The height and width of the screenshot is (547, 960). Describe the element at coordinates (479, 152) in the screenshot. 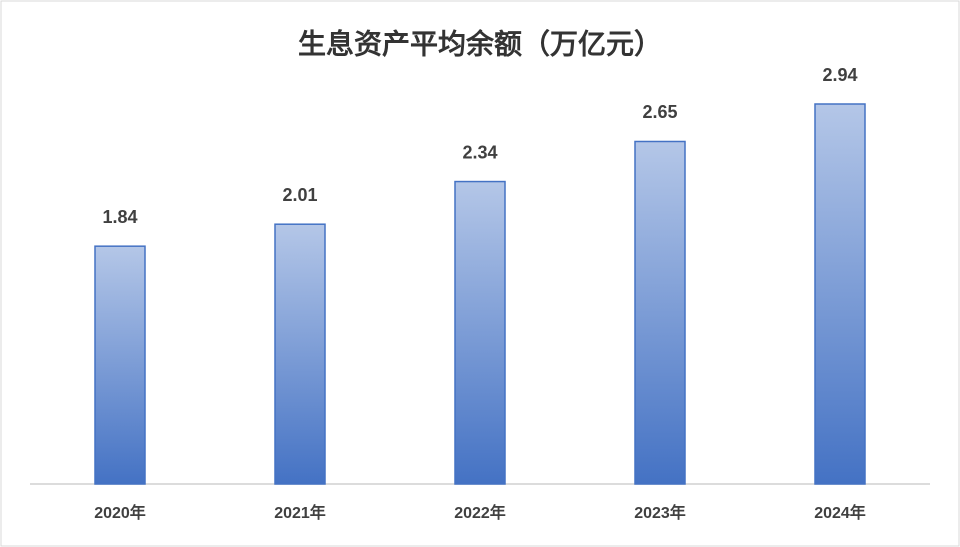

I see `data-label: 2.34` at that location.